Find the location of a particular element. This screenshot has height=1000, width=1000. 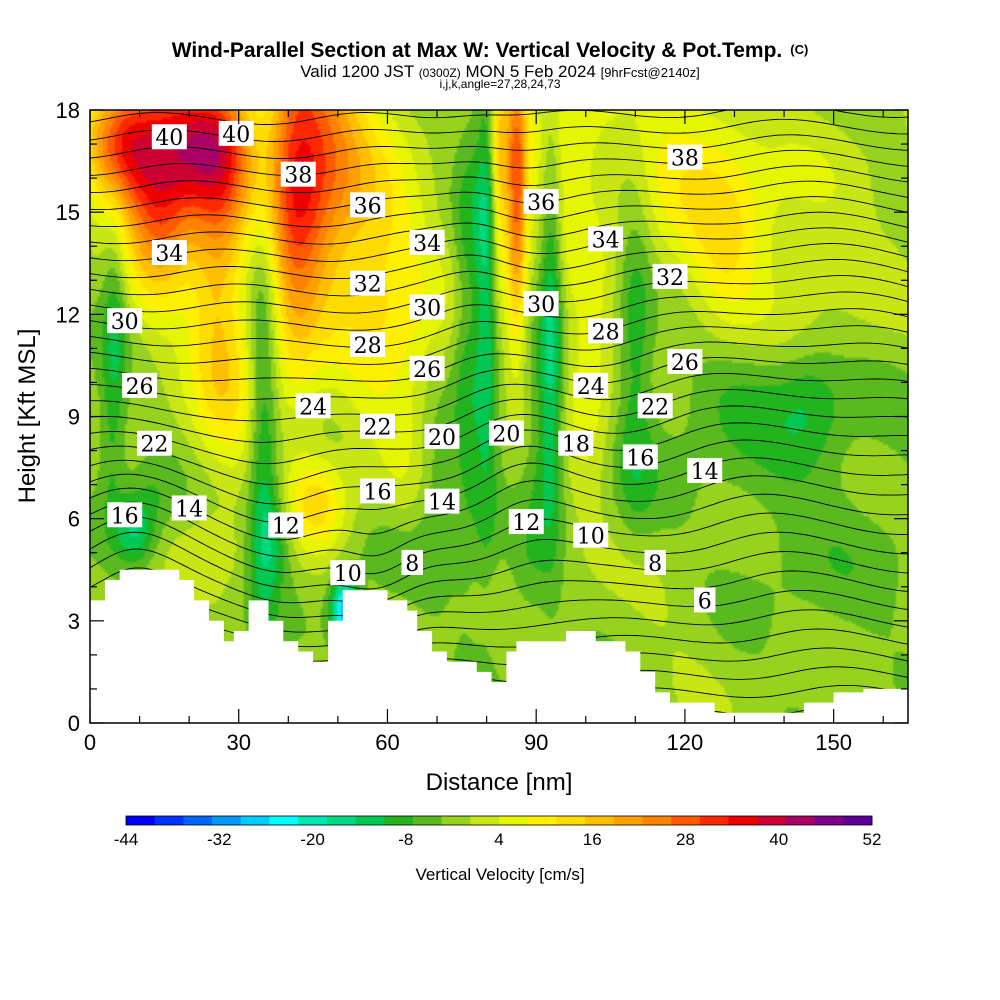

svg-text: 38 is located at coordinates (298, 176).